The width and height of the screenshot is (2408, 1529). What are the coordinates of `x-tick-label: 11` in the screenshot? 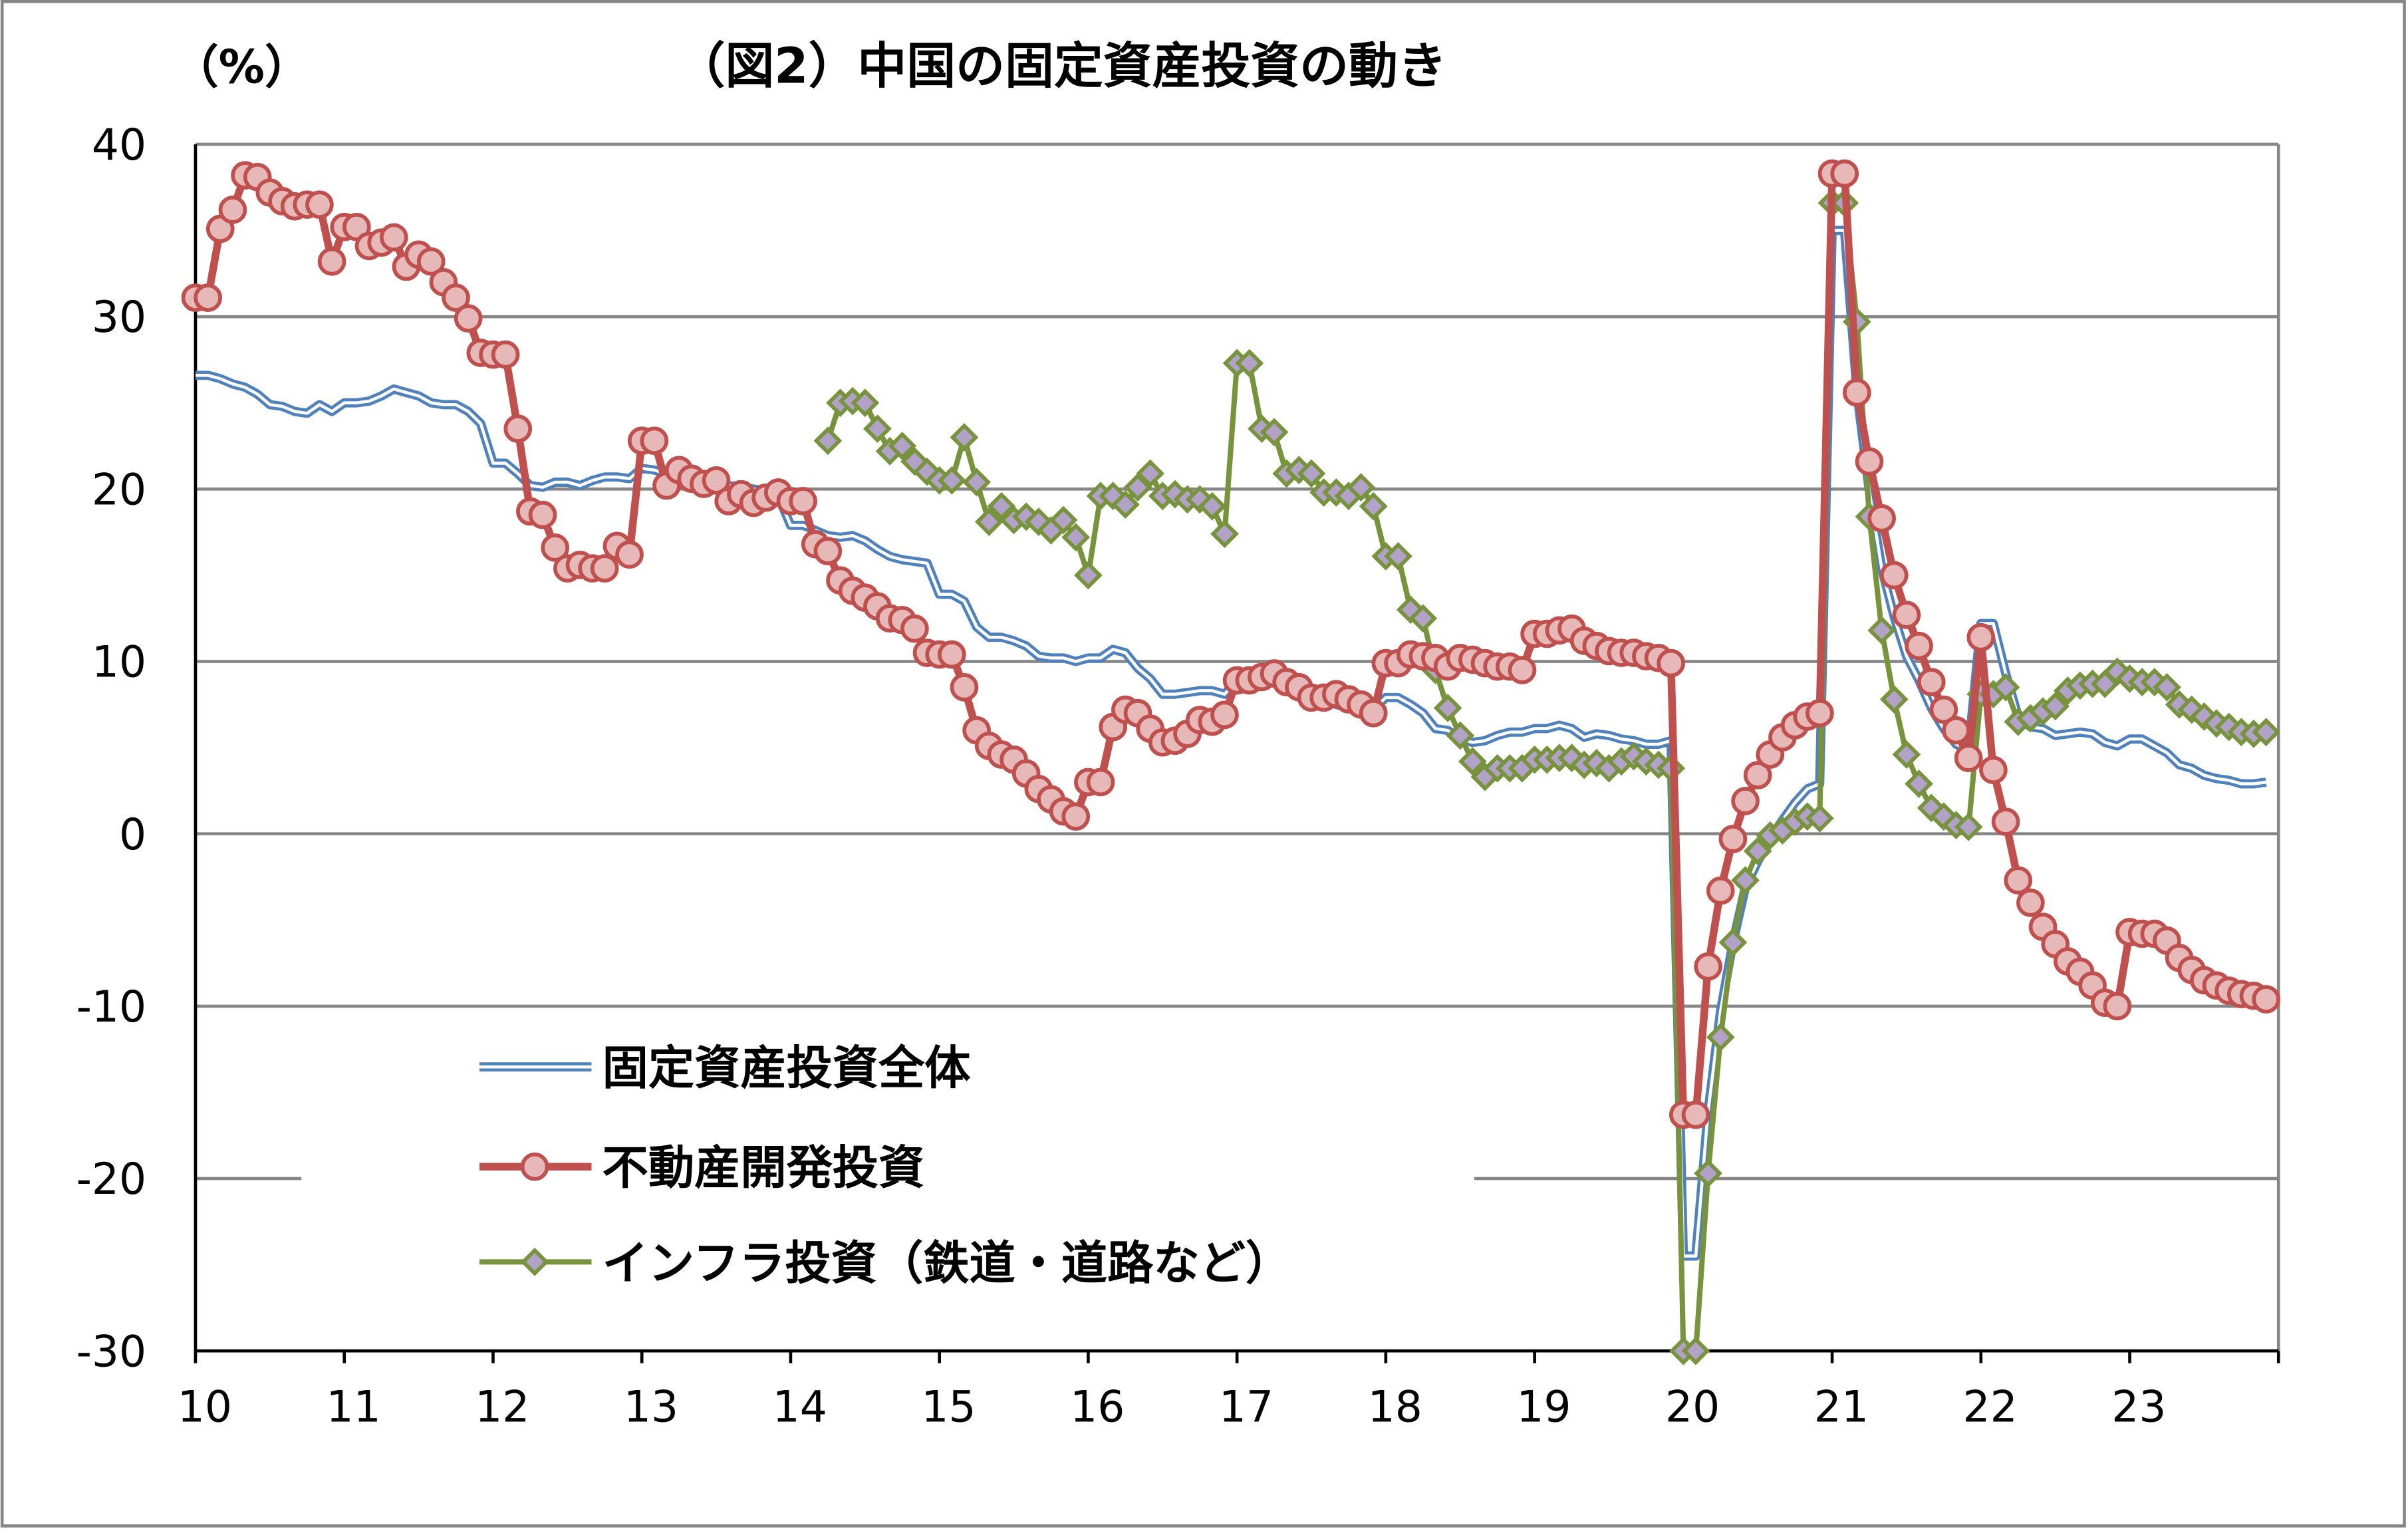 It's located at (353, 1407).